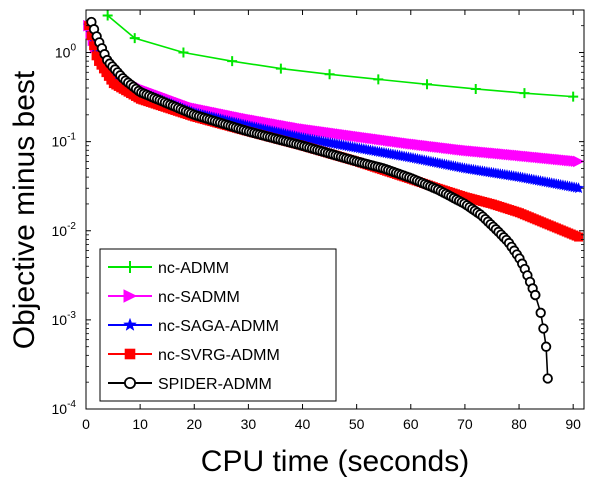 Image resolution: width=599 pixels, height=480 pixels. What do you see at coordinates (199, 297) in the screenshot?
I see `legend-label: nc-SADMM` at bounding box center [199, 297].